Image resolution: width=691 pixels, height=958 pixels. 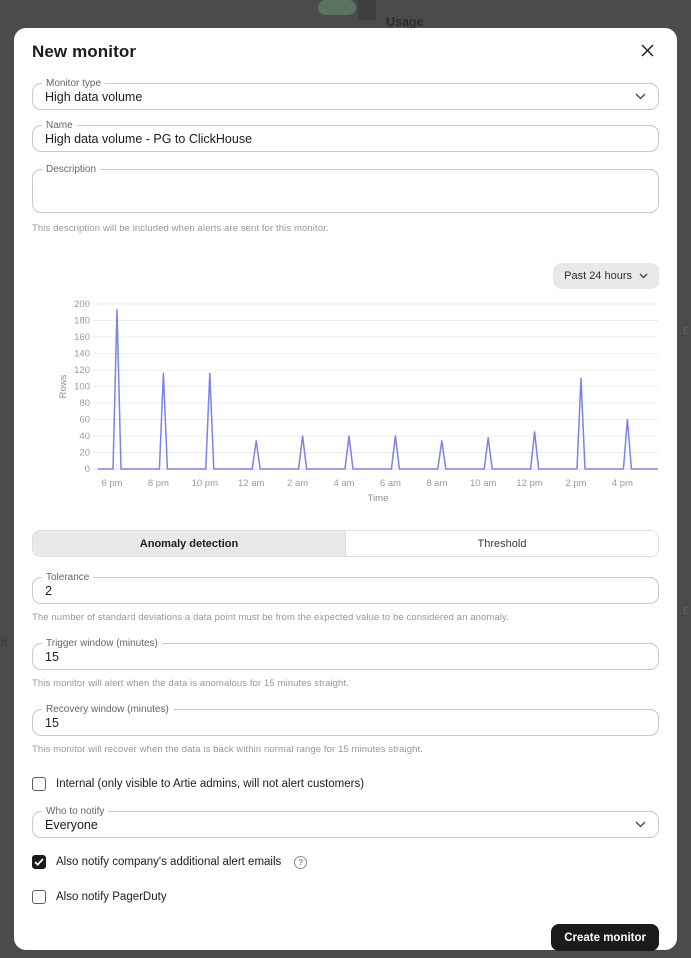 I want to click on svg-text: 2 pm, so click(x=575, y=483).